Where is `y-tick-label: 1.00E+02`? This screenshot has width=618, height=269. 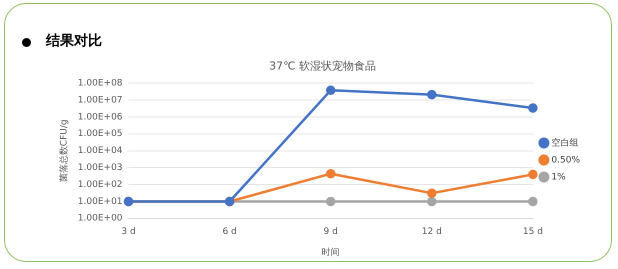
y-tick-label: 1.00E+02 is located at coordinates (100, 185).